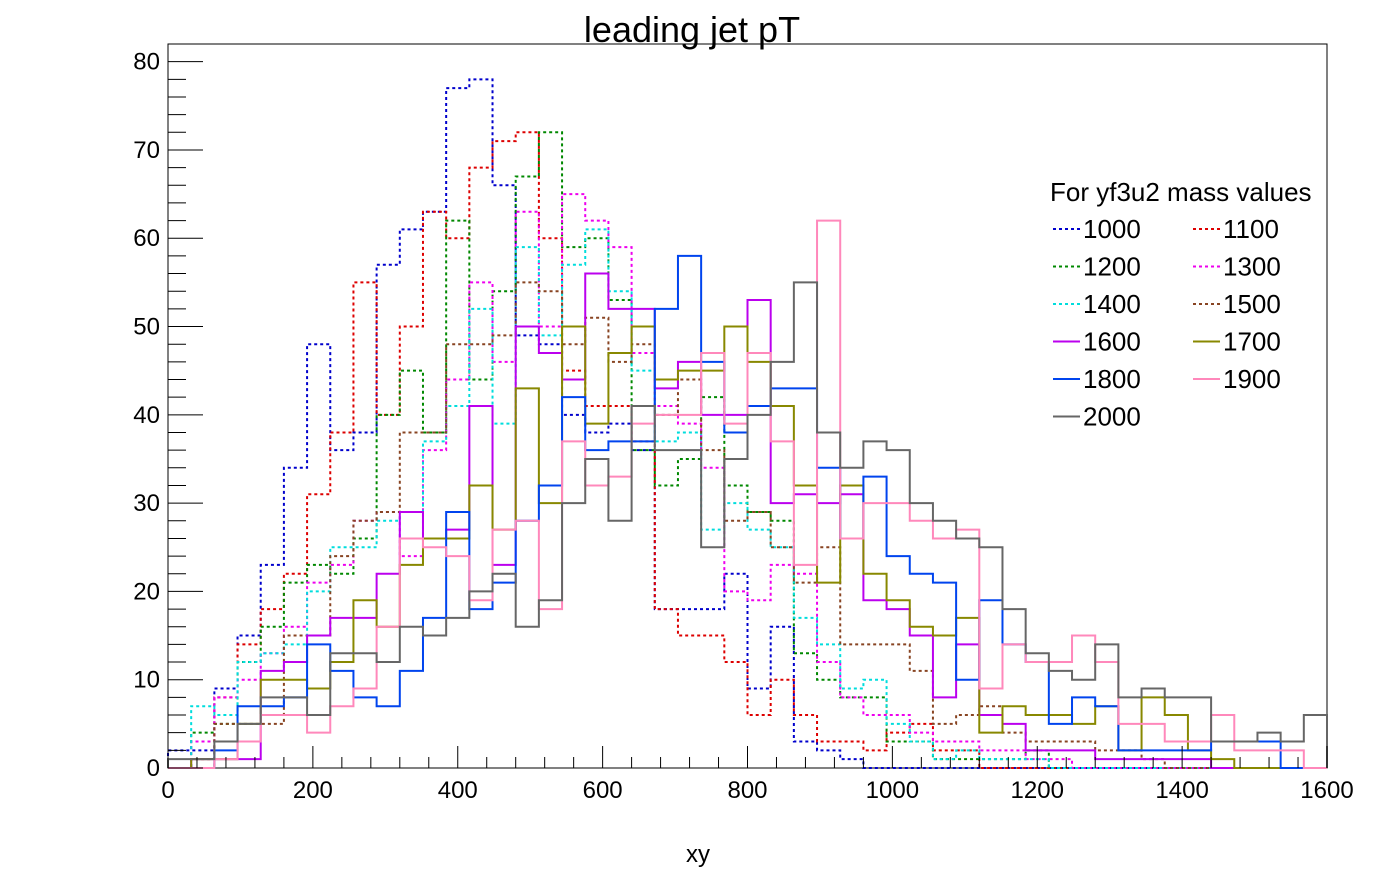  What do you see at coordinates (1181, 192) in the screenshot?
I see `legend-title: For yf3u2 mass values` at bounding box center [1181, 192].